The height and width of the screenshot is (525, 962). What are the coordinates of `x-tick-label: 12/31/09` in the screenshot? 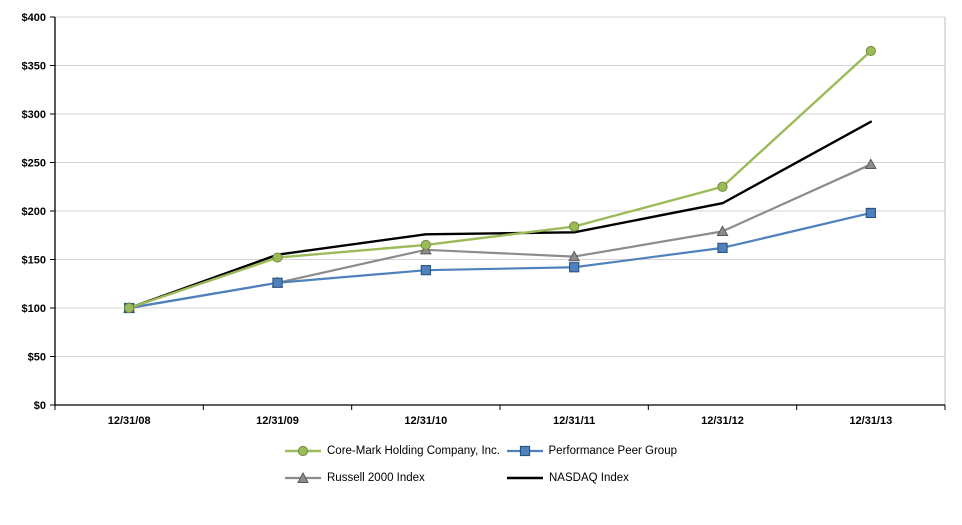 It's located at (277, 421).